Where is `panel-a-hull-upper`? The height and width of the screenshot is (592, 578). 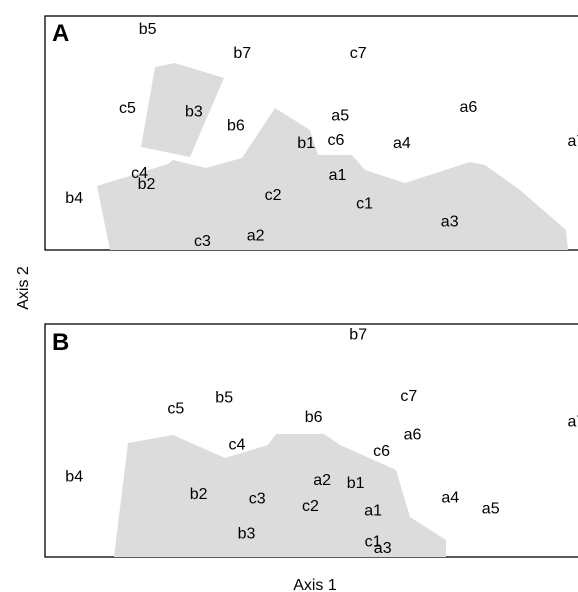 panel-a-hull-upper is located at coordinates (182, 110).